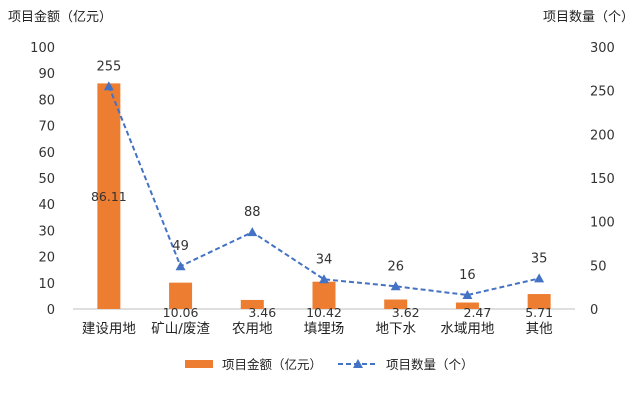 This screenshot has width=640, height=400. What do you see at coordinates (602, 48) in the screenshot?
I see `right-tick-label: 300` at bounding box center [602, 48].